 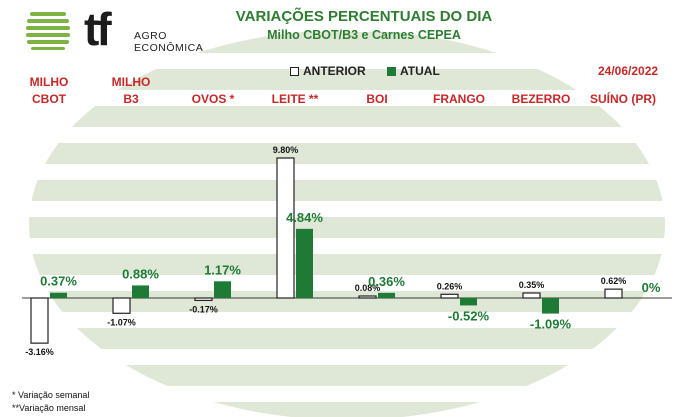 I want to click on label-atual: 0.88%, so click(x=140, y=273).